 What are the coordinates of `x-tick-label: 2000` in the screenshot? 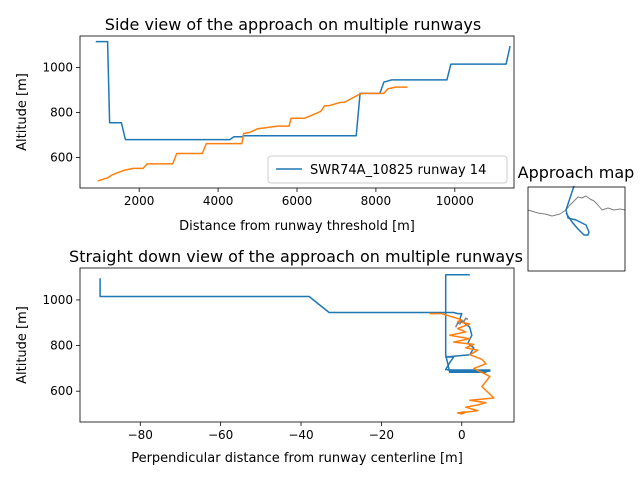 It's located at (139, 201).